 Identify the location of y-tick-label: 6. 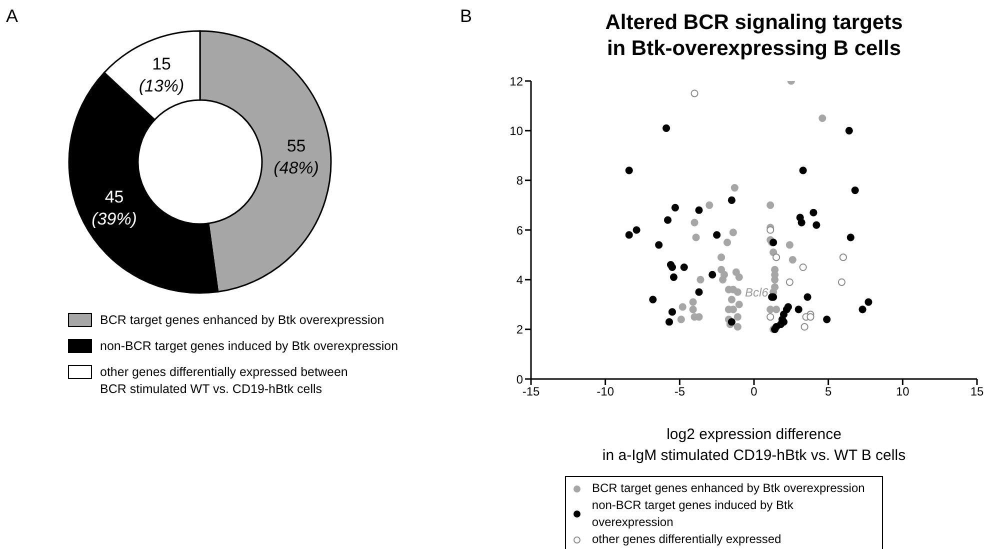
(520, 230).